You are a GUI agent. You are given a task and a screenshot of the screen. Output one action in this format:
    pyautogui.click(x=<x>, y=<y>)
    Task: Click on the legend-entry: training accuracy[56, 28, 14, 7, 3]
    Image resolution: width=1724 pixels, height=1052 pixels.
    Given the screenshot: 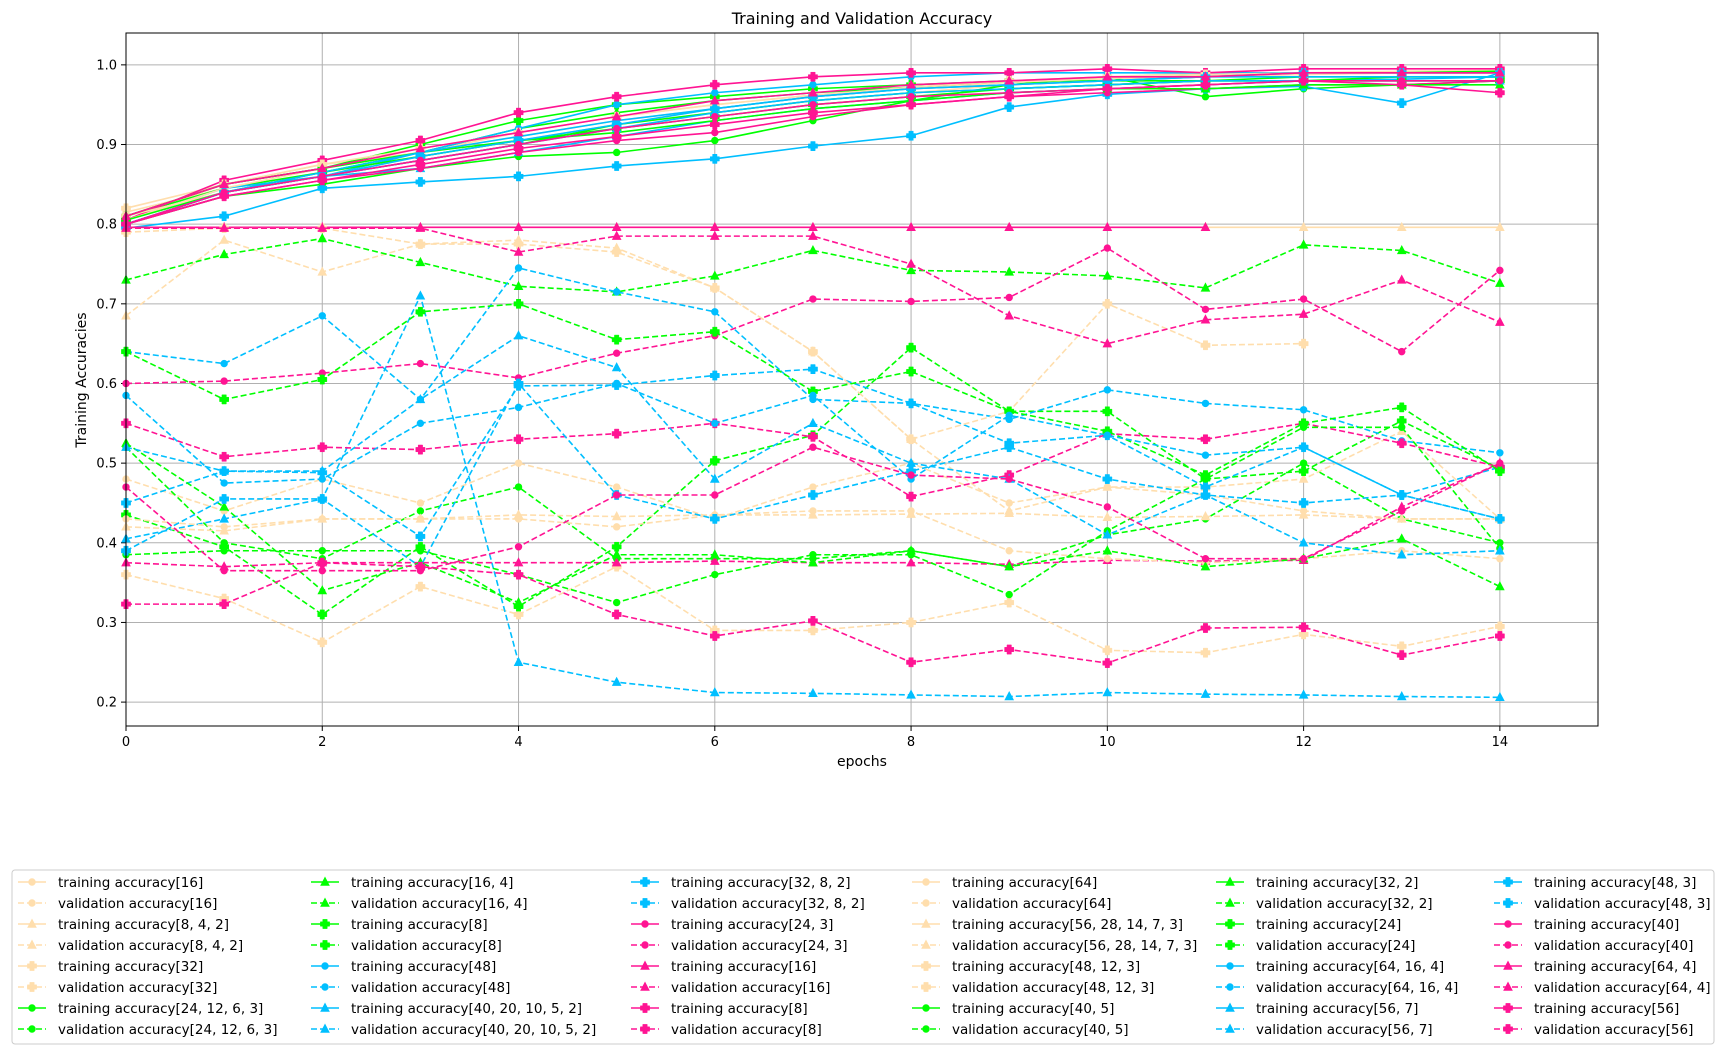 What is the action you would take?
    pyautogui.click(x=1047, y=925)
    